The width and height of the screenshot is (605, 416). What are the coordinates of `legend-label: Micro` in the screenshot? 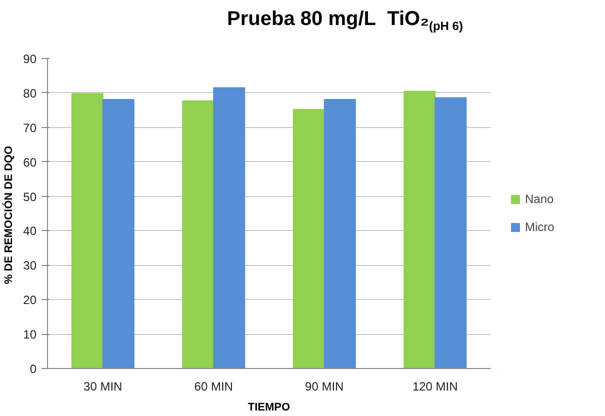 It's located at (539, 227).